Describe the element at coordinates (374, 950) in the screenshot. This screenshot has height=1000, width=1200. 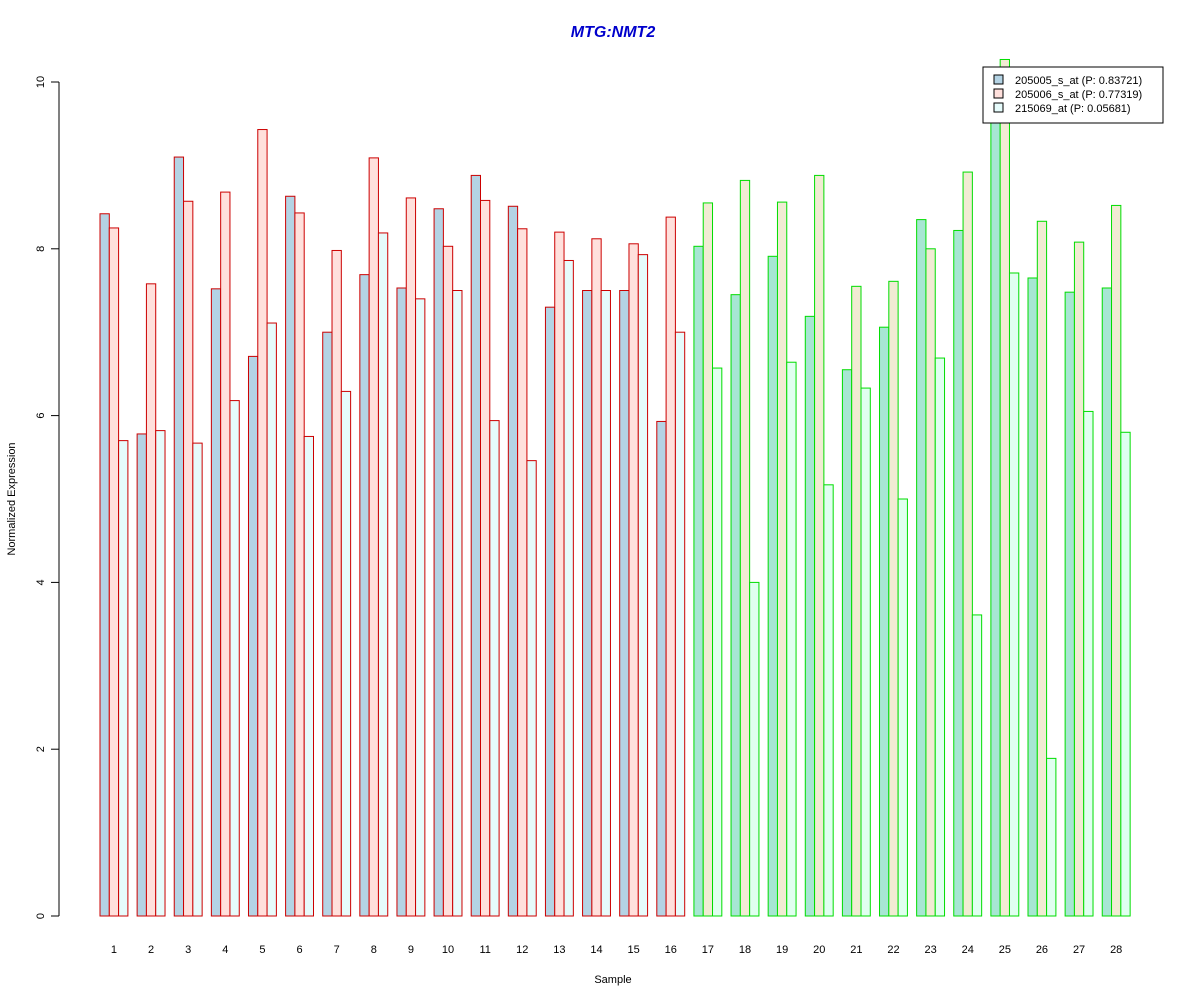
I see `x-tick-label: 8` at that location.